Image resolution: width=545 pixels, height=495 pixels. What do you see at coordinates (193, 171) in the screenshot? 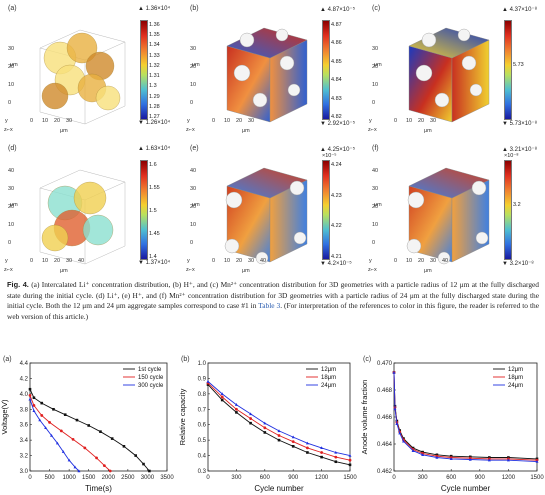
I see `z-axis-tick: 40` at bounding box center [193, 171].